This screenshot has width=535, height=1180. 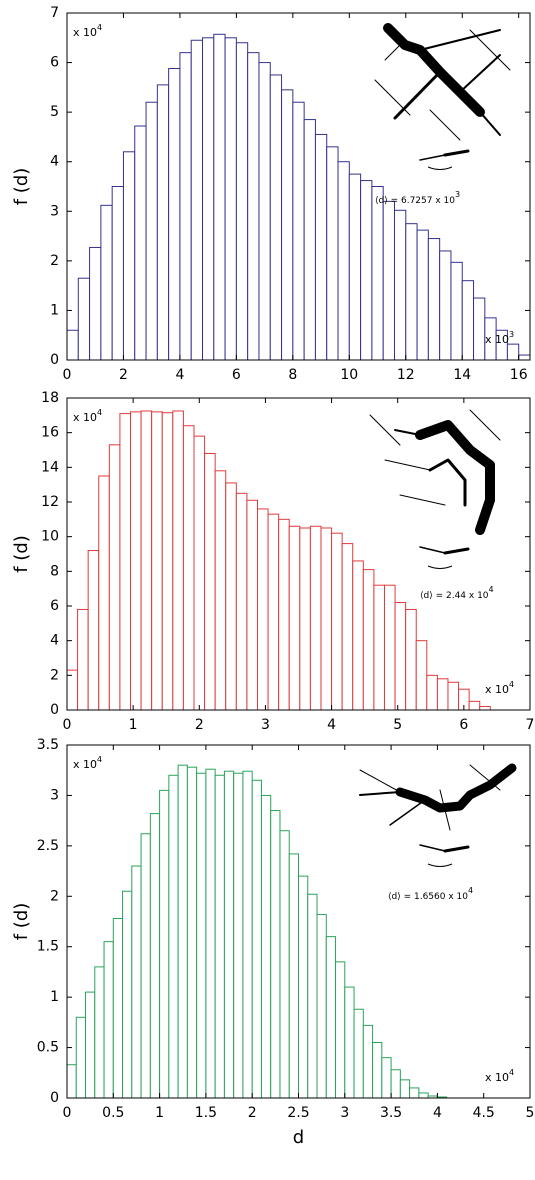 What do you see at coordinates (462, 375) in the screenshot?
I see `x-tick-label: 14` at bounding box center [462, 375].